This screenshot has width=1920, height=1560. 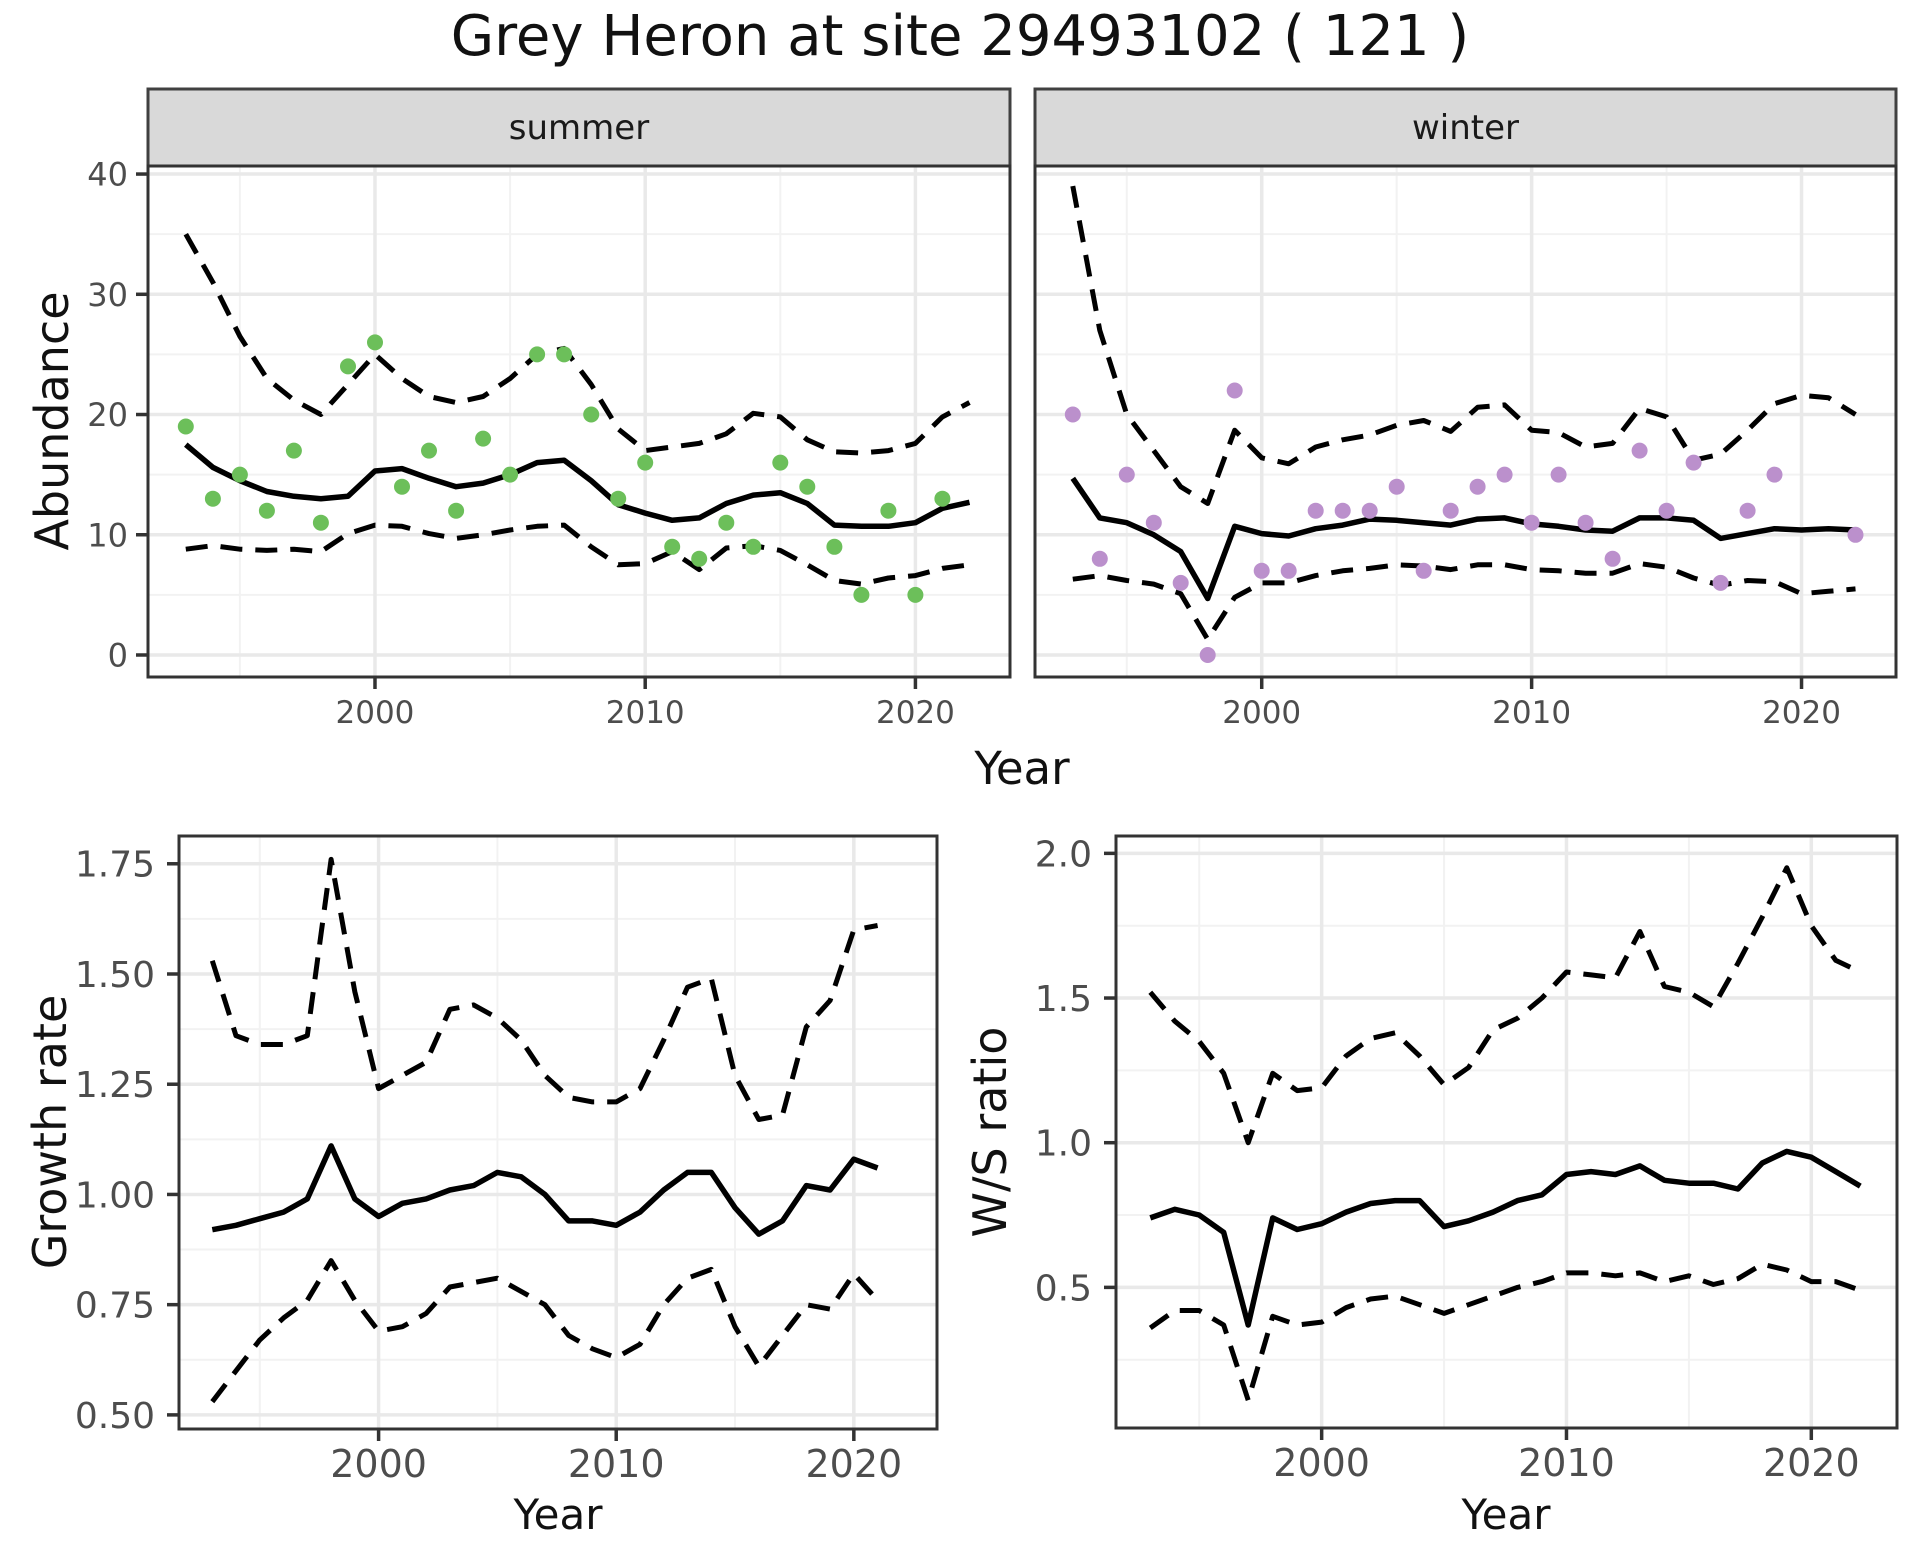 I want to click on summer-panel-border, so click(x=579, y=421).